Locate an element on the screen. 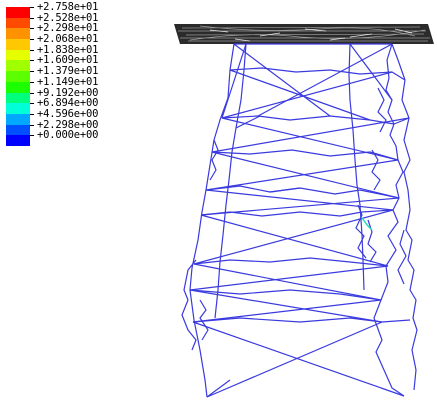  legend-label: +2.298e+00 is located at coordinates (68, 124).